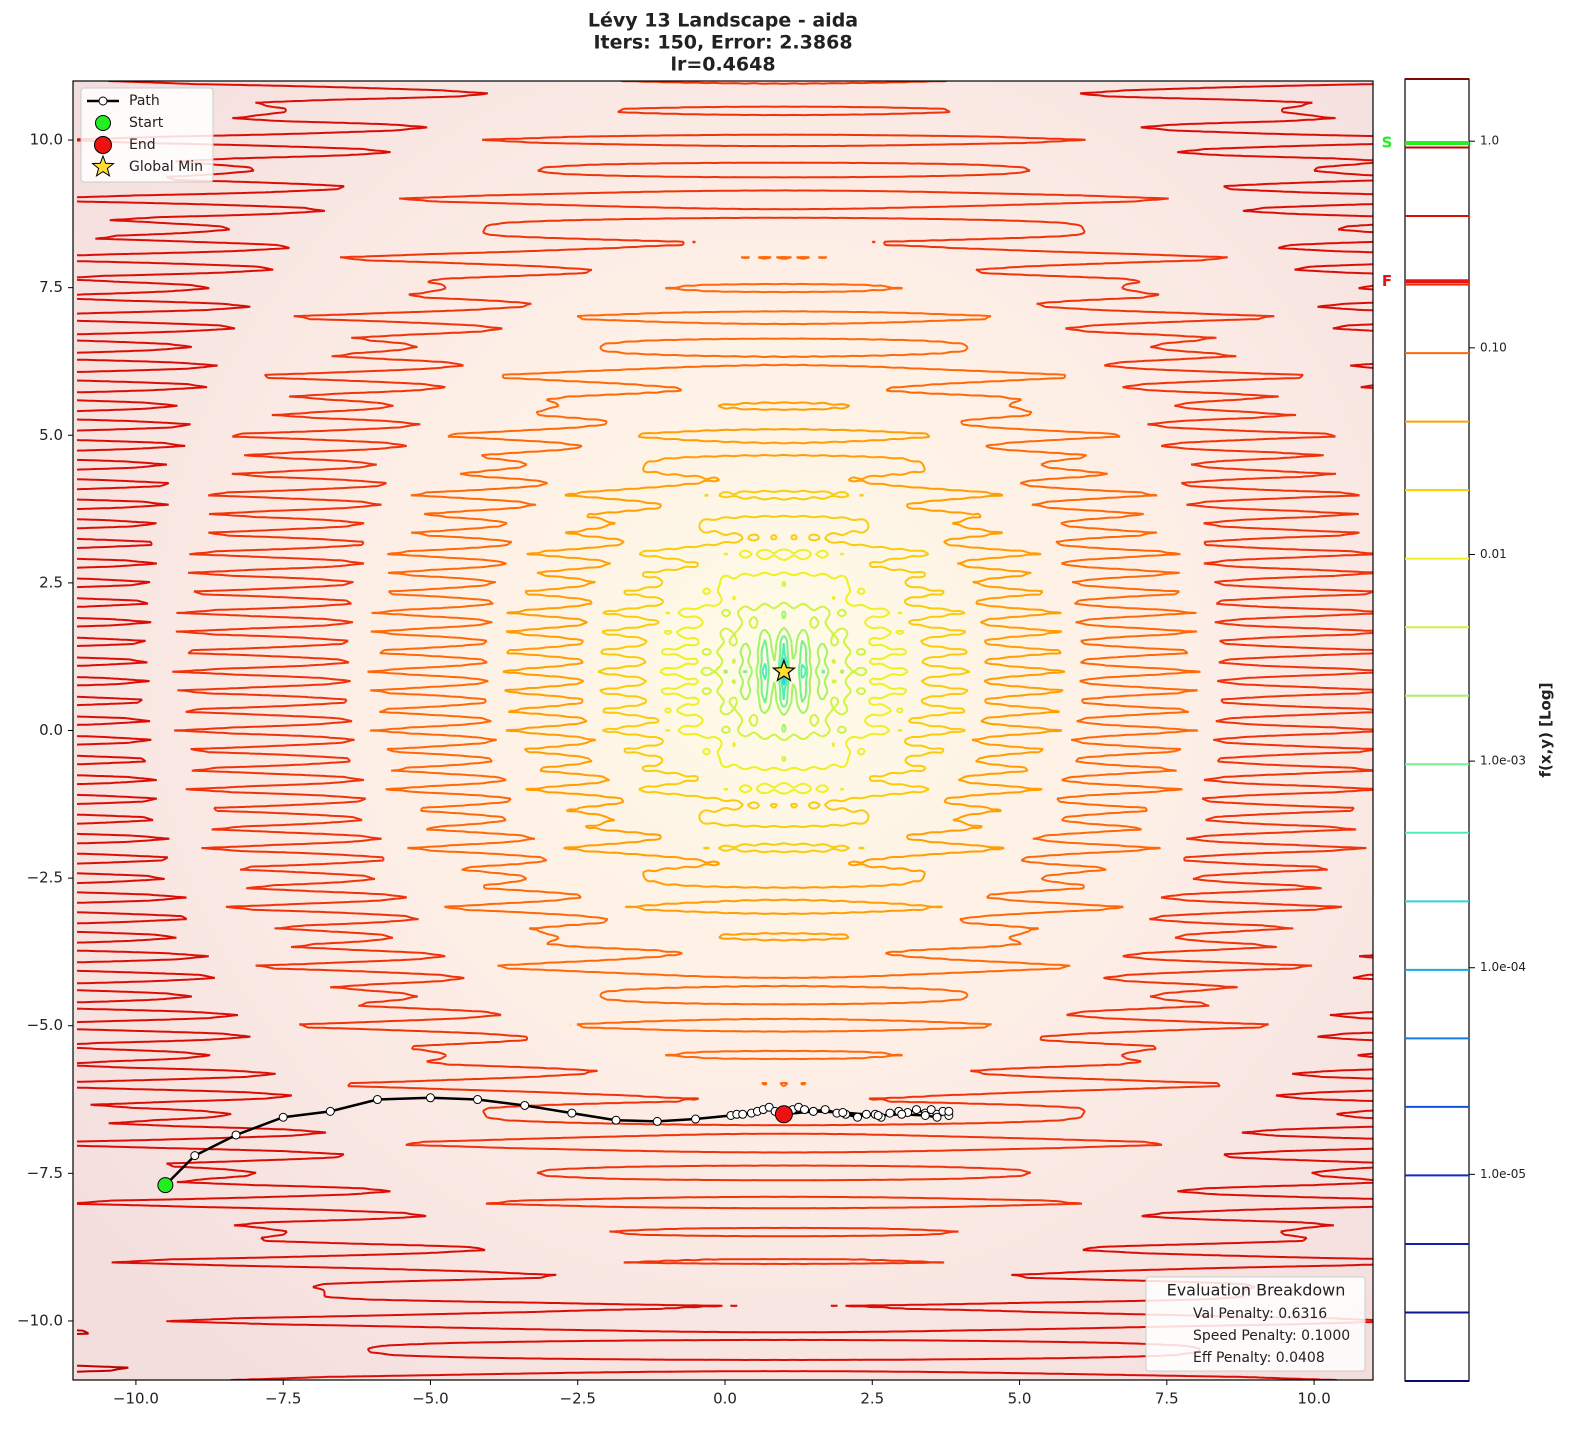  Describe the element at coordinates (146, 123) in the screenshot. I see `legend-label: Start` at that location.